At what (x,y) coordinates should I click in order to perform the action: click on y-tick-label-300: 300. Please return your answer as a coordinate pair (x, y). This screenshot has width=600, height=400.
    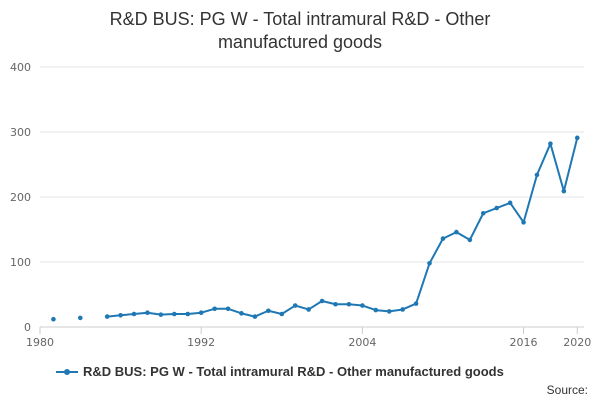
    Looking at the image, I should click on (20, 132).